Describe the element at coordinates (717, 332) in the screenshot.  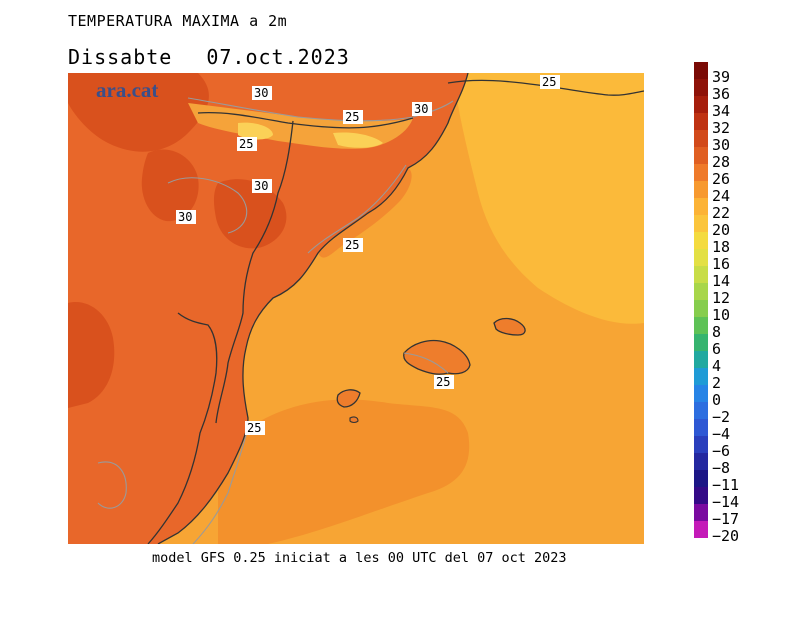
I see `legend-label: 8` at that location.